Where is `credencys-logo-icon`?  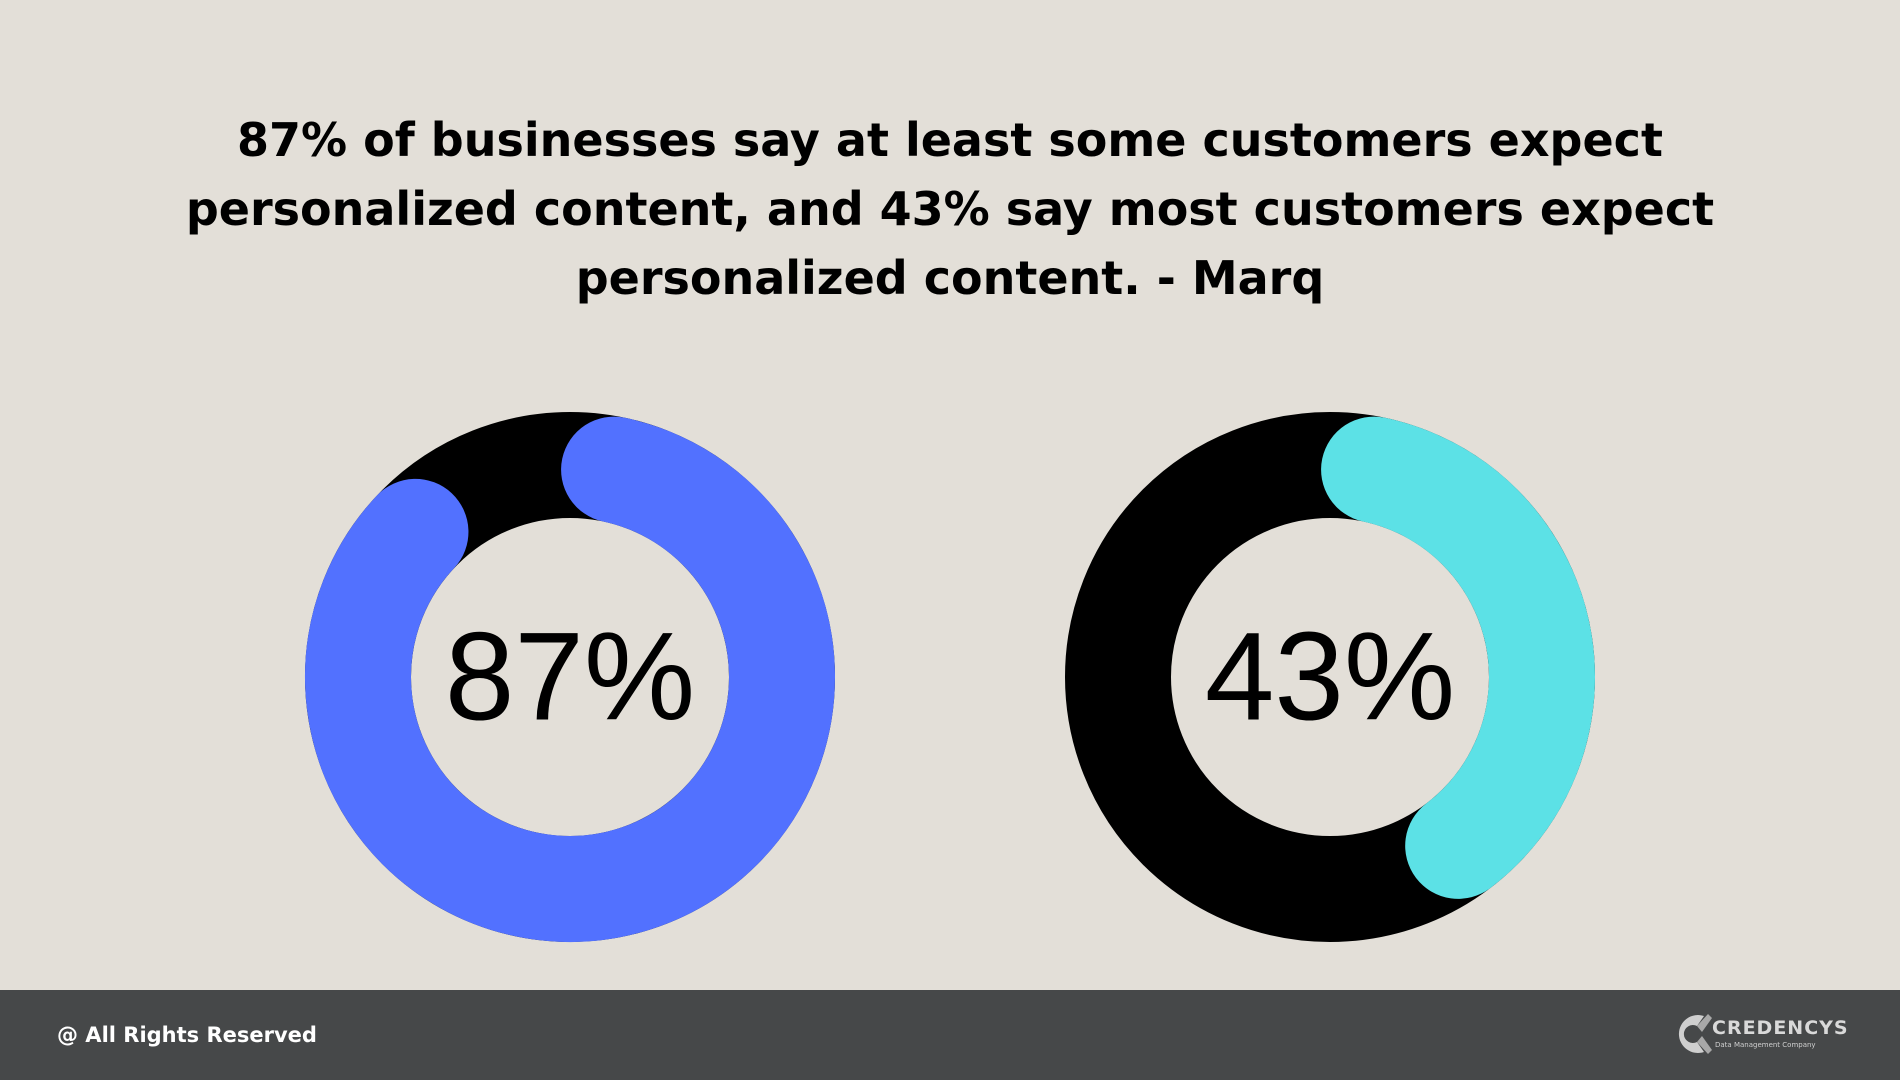 credencys-logo-icon is located at coordinates (1695, 1034).